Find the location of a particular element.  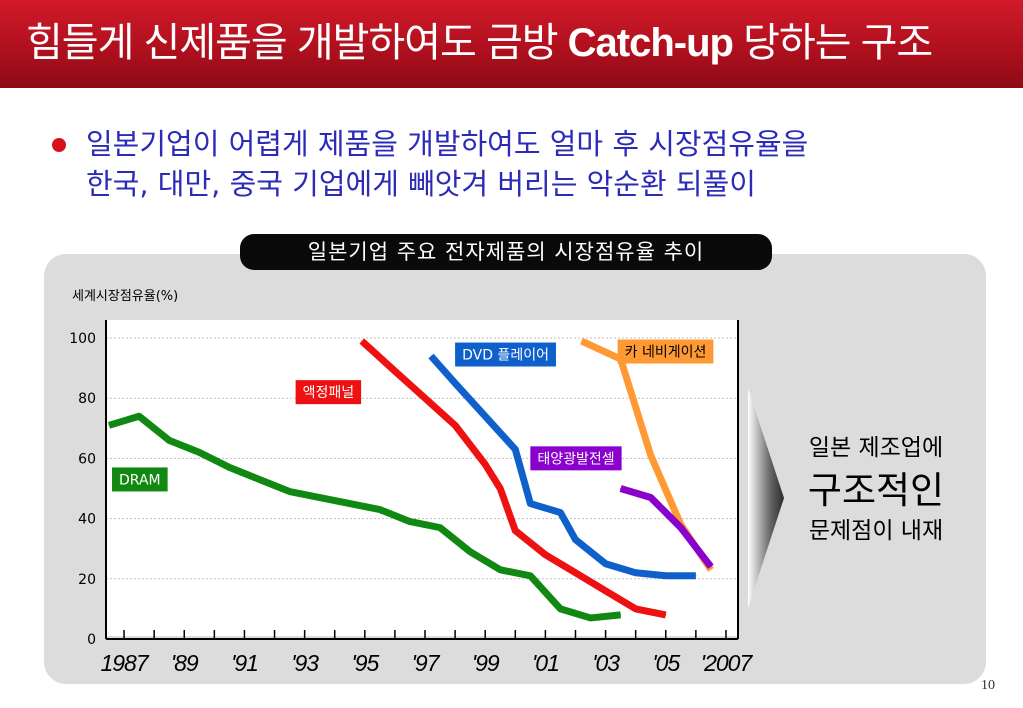

callout-line-2: 구조적인 is located at coordinates (876, 490).